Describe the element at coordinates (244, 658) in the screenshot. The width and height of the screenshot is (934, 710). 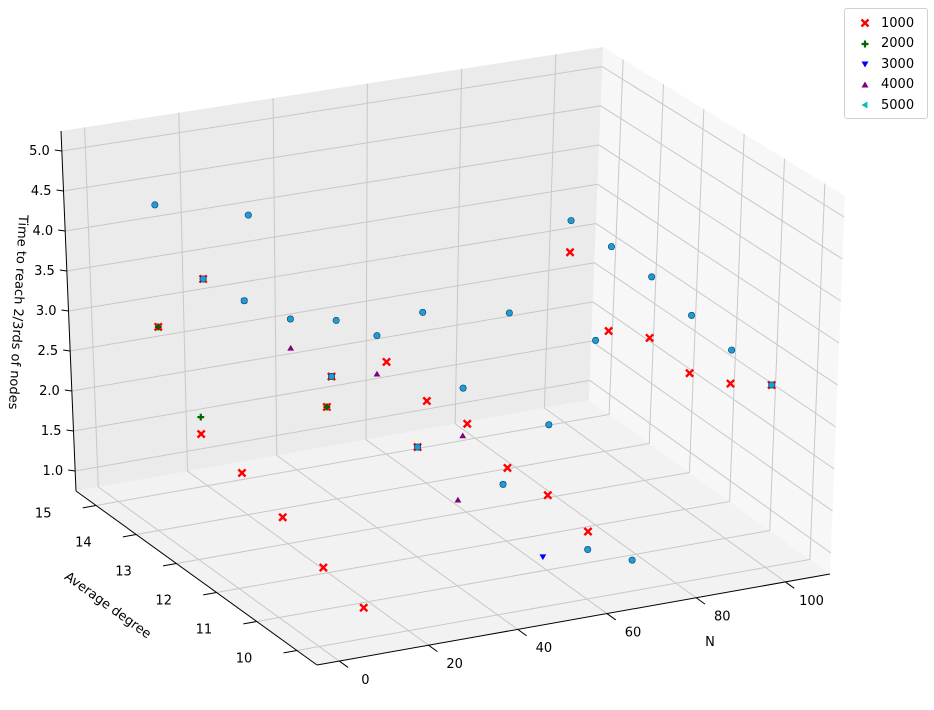
I see `y-tick-label: 10` at that location.